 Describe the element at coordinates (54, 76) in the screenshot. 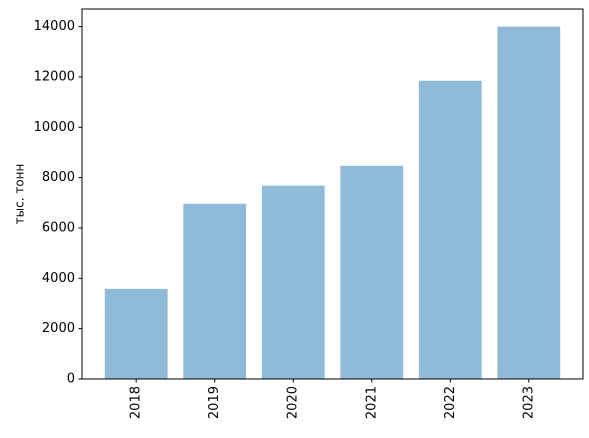

I see `y-tick-label: 12000` at that location.